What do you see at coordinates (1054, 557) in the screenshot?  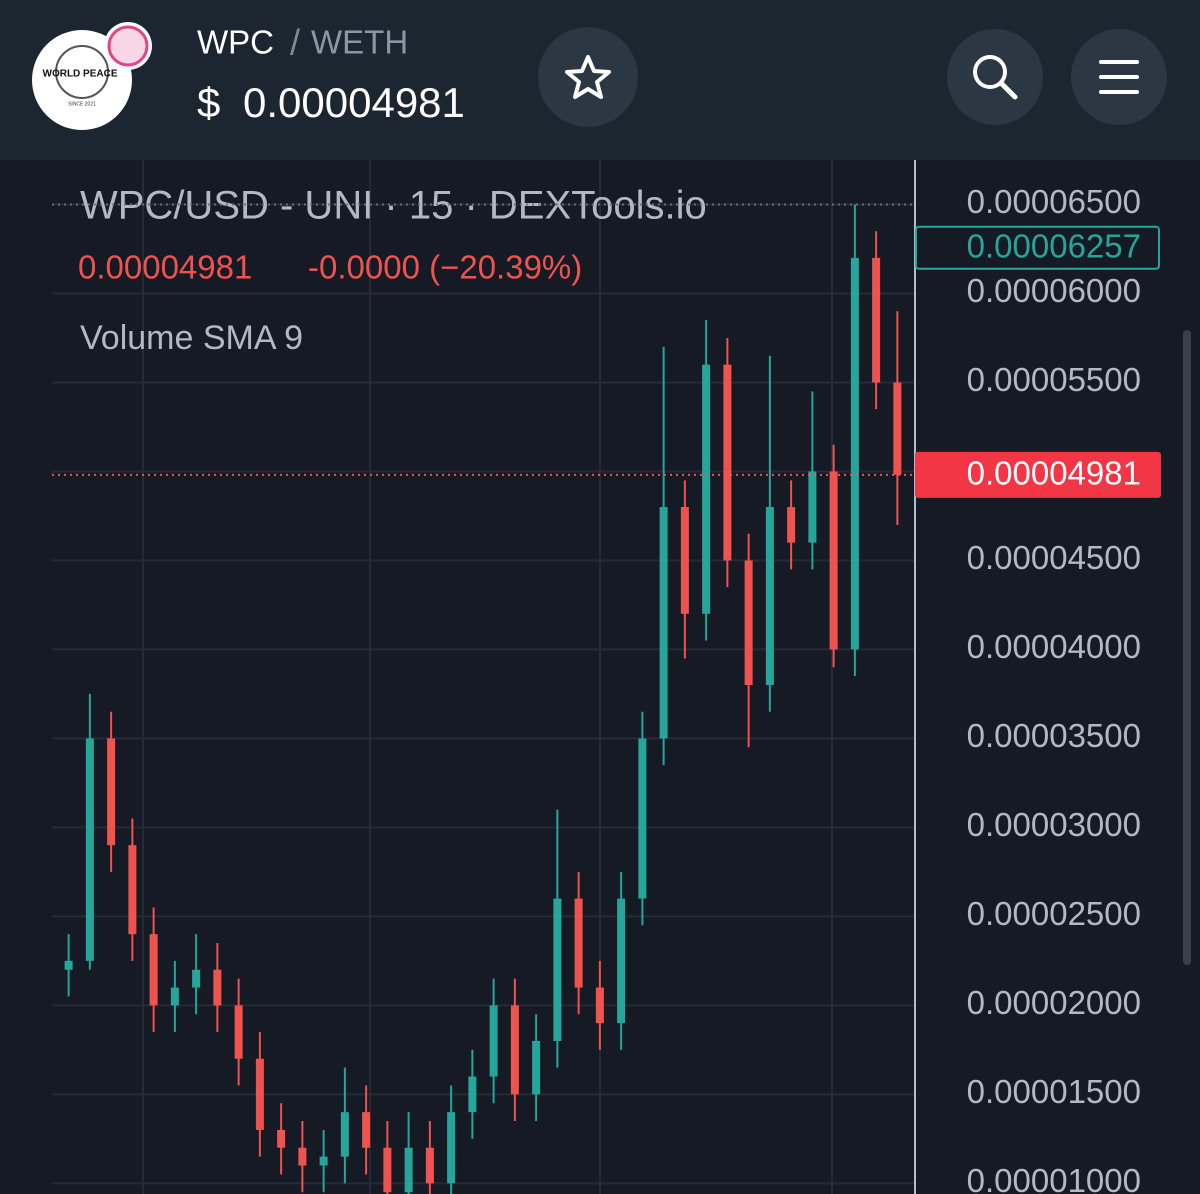 I see `y-tick-label: 0.00004500` at bounding box center [1054, 557].